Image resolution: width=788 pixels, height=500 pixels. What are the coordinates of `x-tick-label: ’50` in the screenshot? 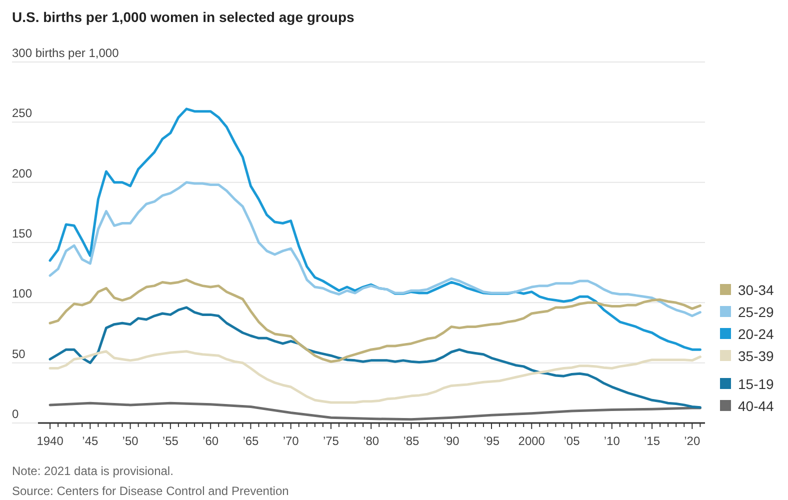 It's located at (130, 441).